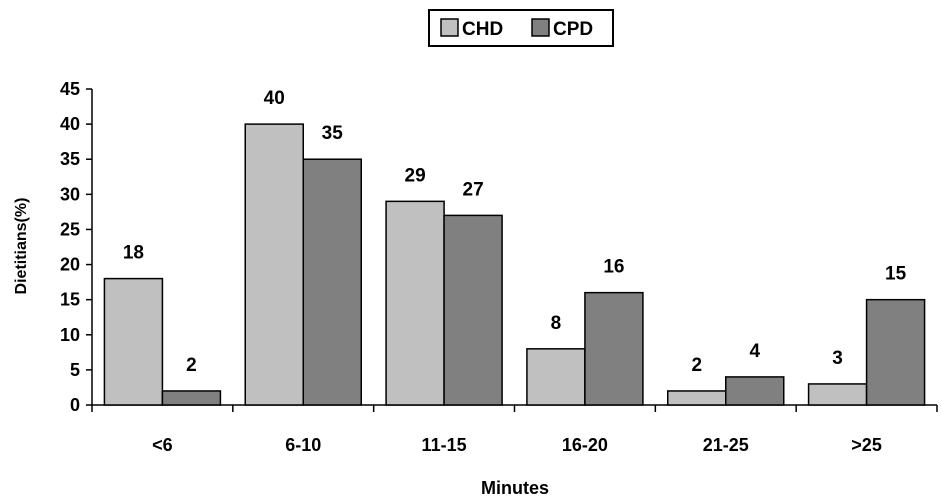  What do you see at coordinates (515, 488) in the screenshot?
I see `x-axis-title: Minutes` at bounding box center [515, 488].